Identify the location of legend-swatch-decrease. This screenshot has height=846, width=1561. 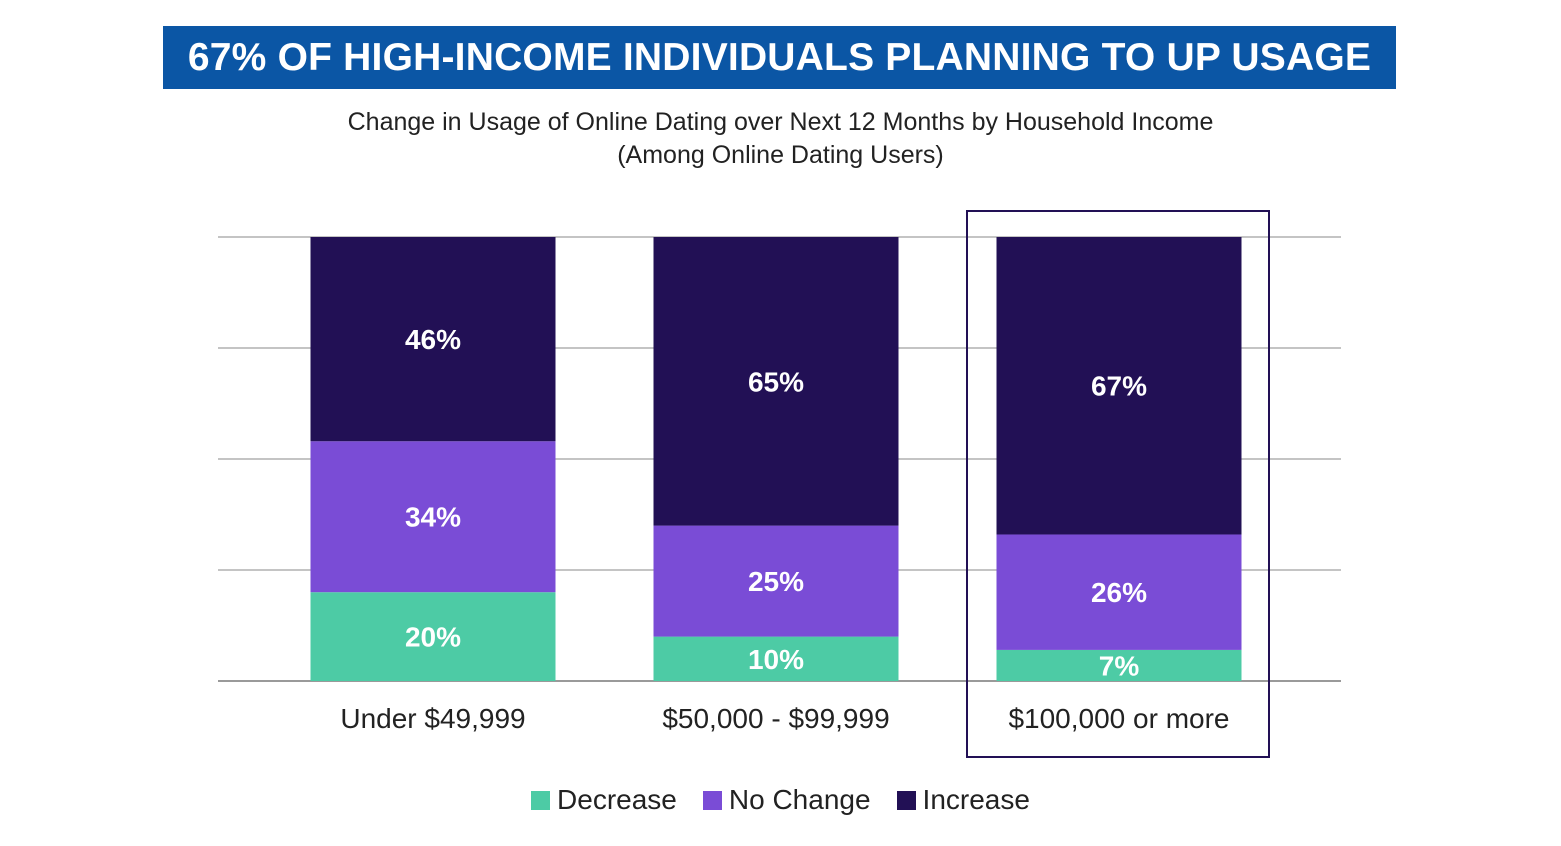
(541, 800).